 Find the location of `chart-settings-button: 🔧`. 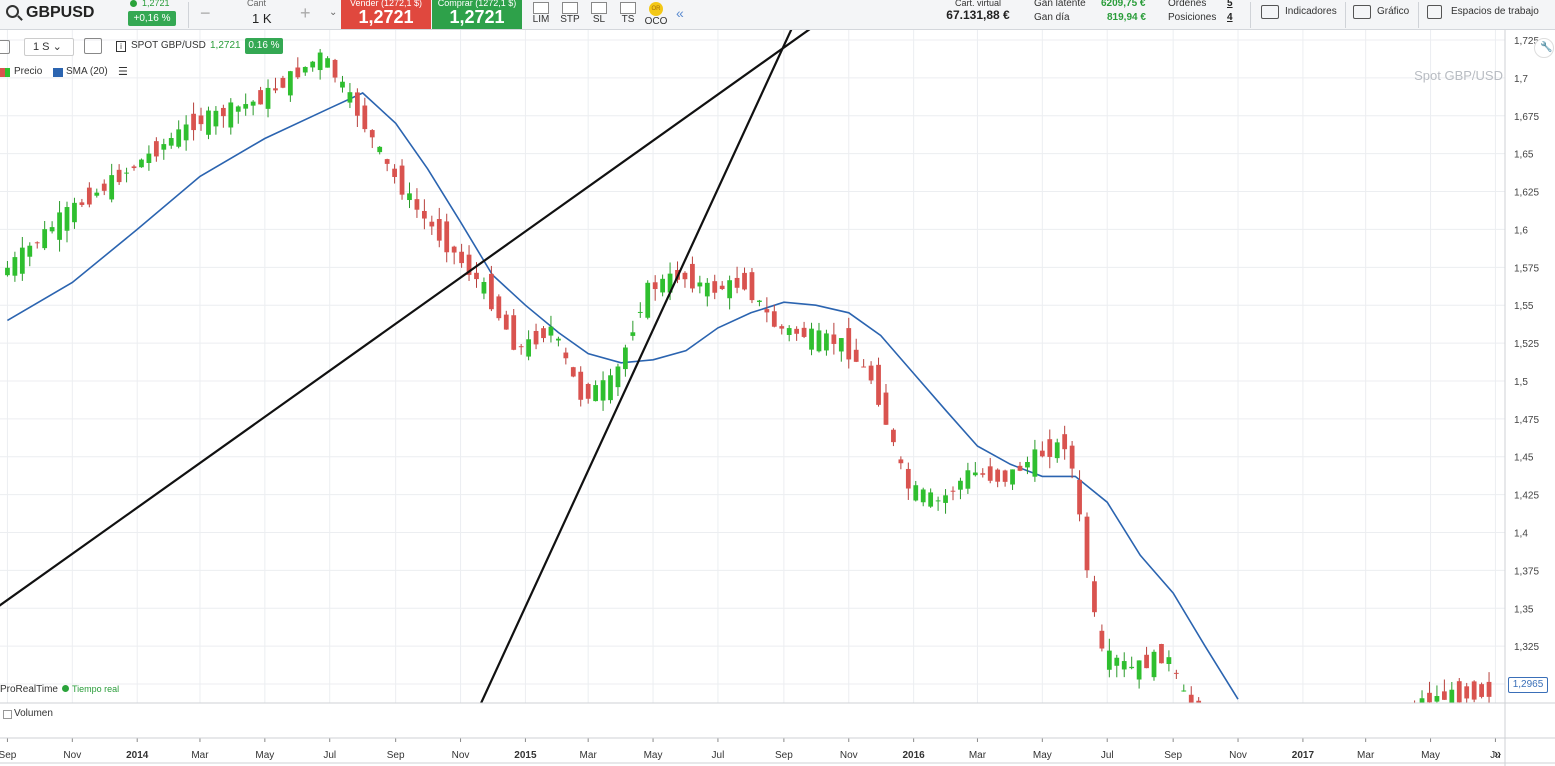

chart-settings-button: 🔧 is located at coordinates (1544, 48).